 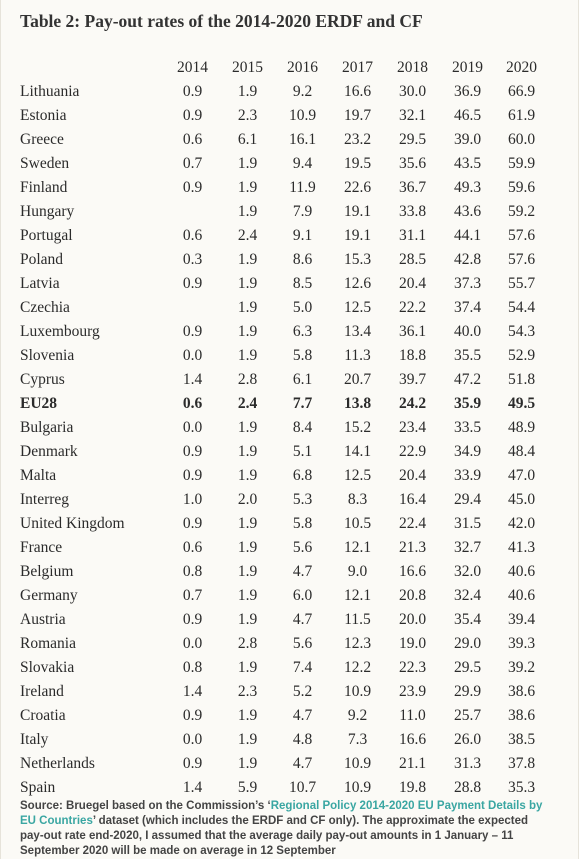 I want to click on rate-cell: 15.2, so click(x=357, y=427).